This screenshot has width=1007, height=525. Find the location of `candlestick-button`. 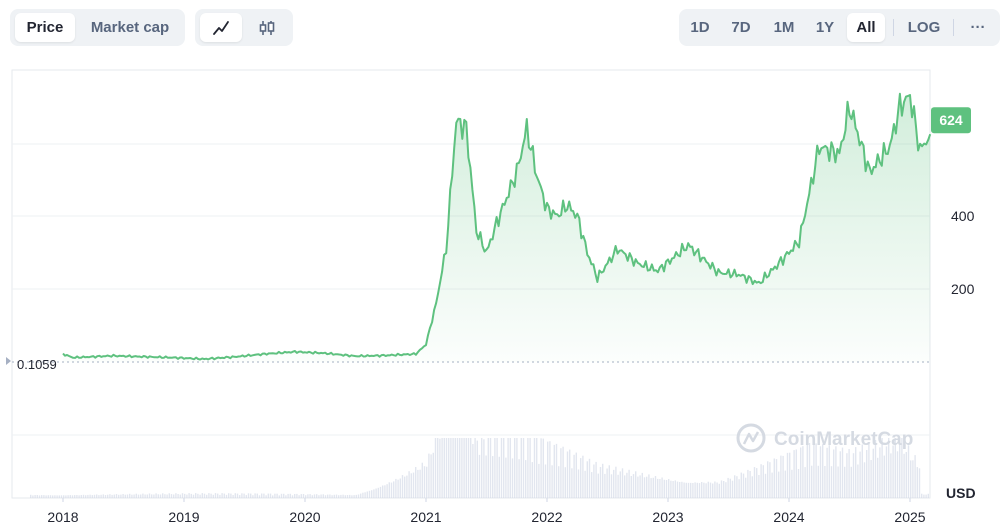

candlestick-button is located at coordinates (267, 27).